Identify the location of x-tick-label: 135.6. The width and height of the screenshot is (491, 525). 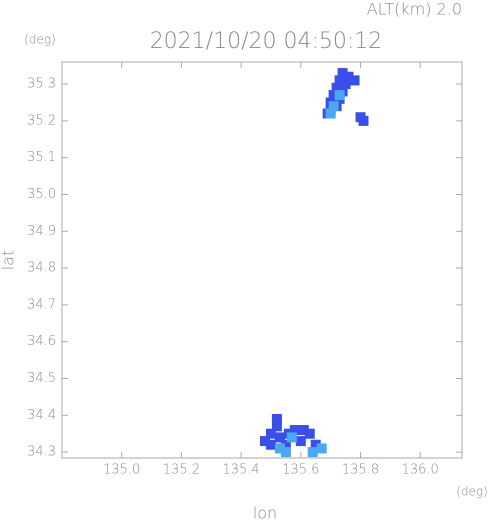
(300, 470).